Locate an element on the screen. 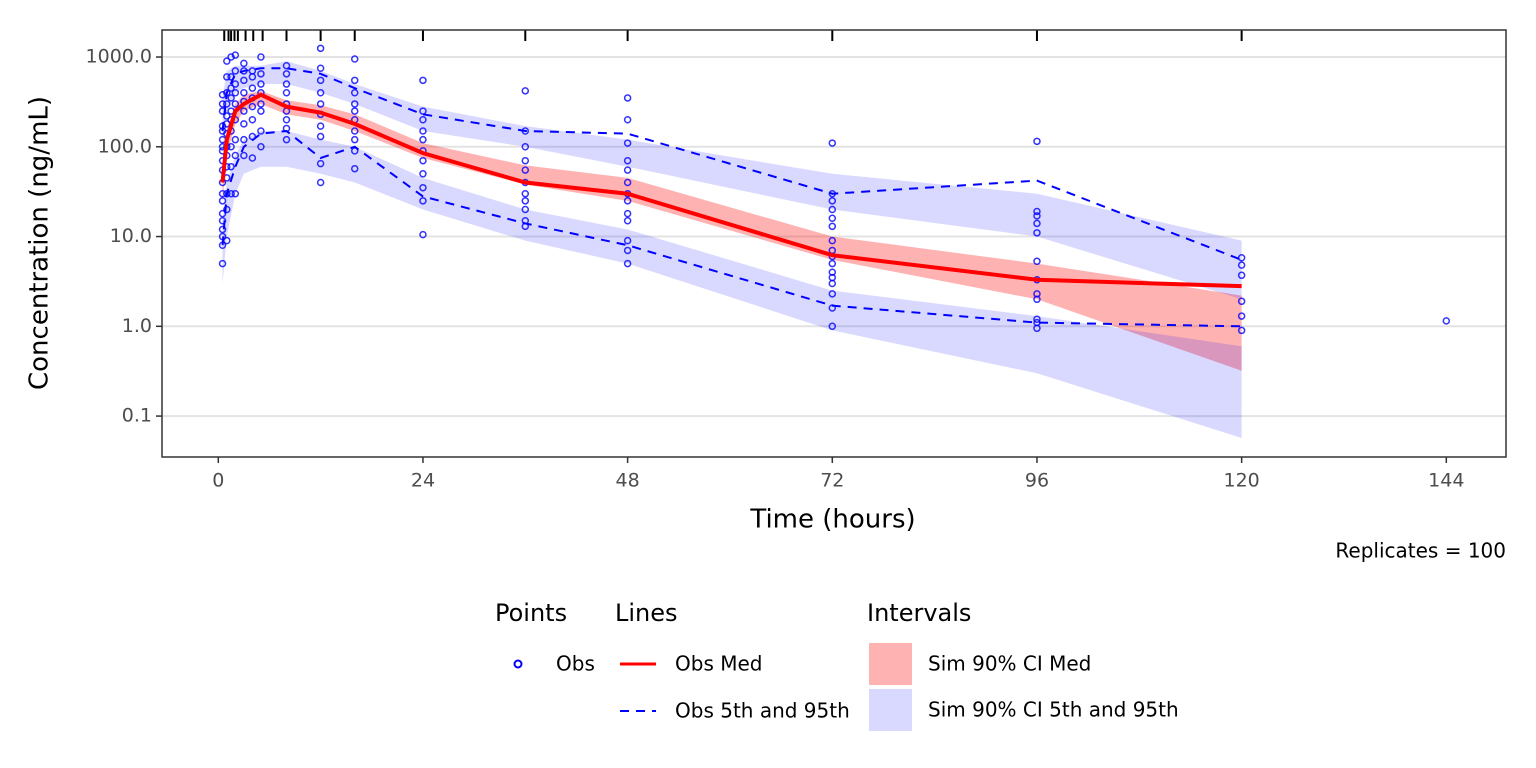 The height and width of the screenshot is (768, 1536). x-tick-label: 96 is located at coordinates (1037, 481).